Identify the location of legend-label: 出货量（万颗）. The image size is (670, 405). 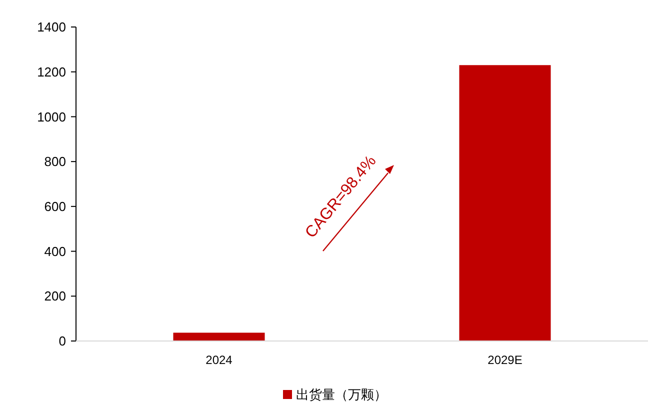
(341, 394).